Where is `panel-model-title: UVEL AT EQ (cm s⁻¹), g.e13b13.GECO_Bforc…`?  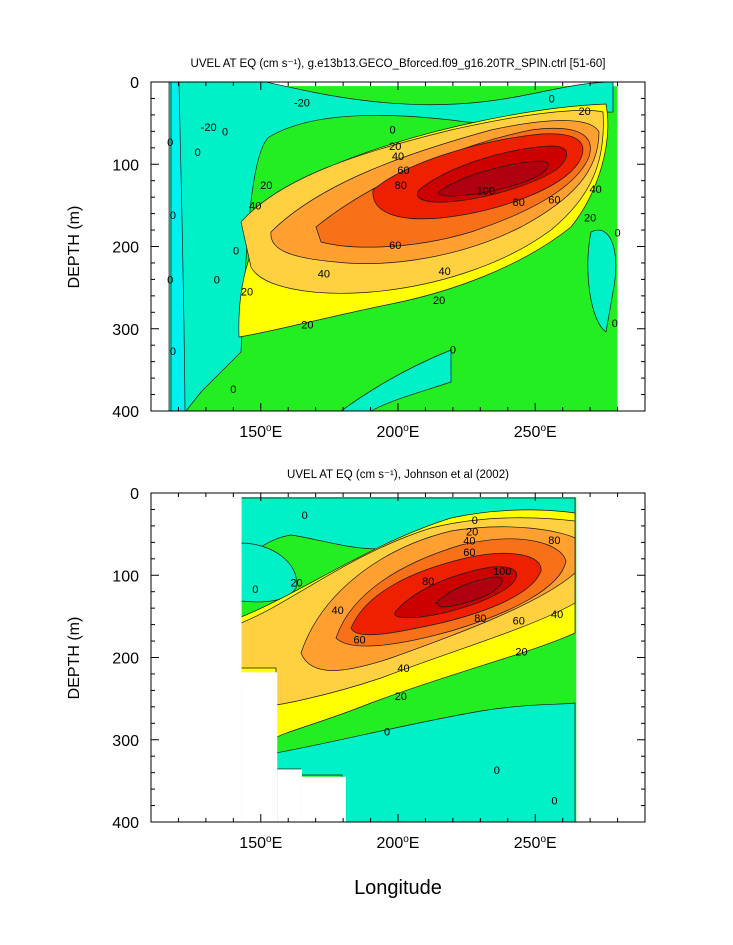 panel-model-title: UVEL AT EQ (cm s⁻¹), g.e13b13.GECO_Bforc… is located at coordinates (398, 64).